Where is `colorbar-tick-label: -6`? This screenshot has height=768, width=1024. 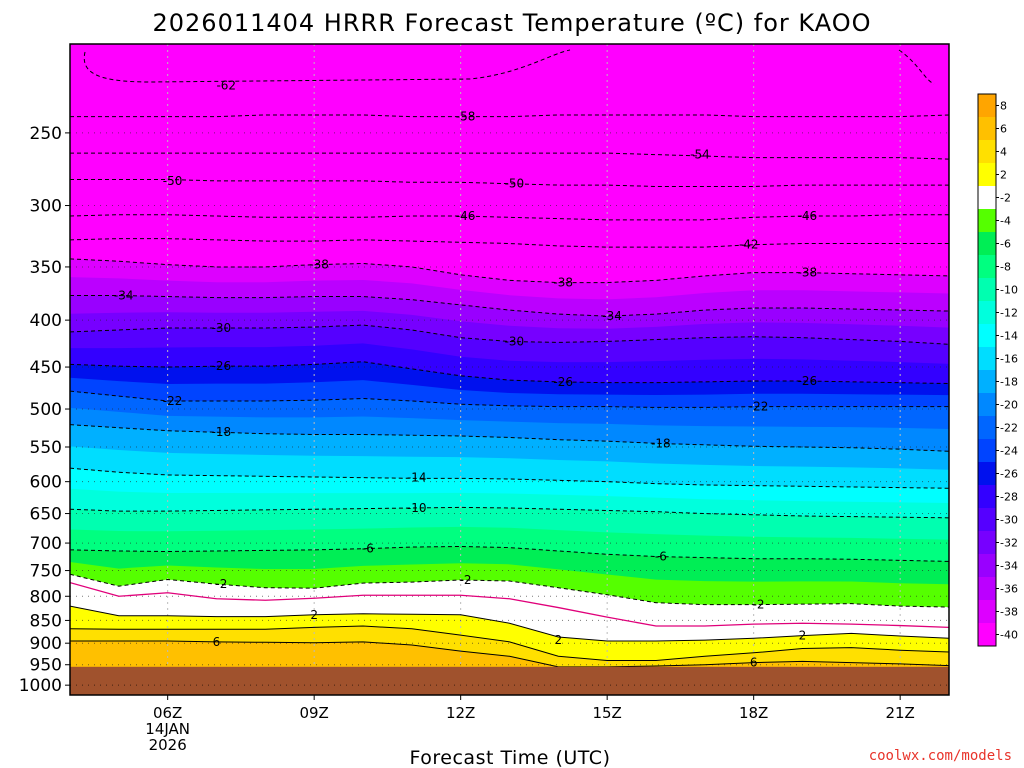
colorbar-tick-label: -6 is located at coordinates (1005, 244).